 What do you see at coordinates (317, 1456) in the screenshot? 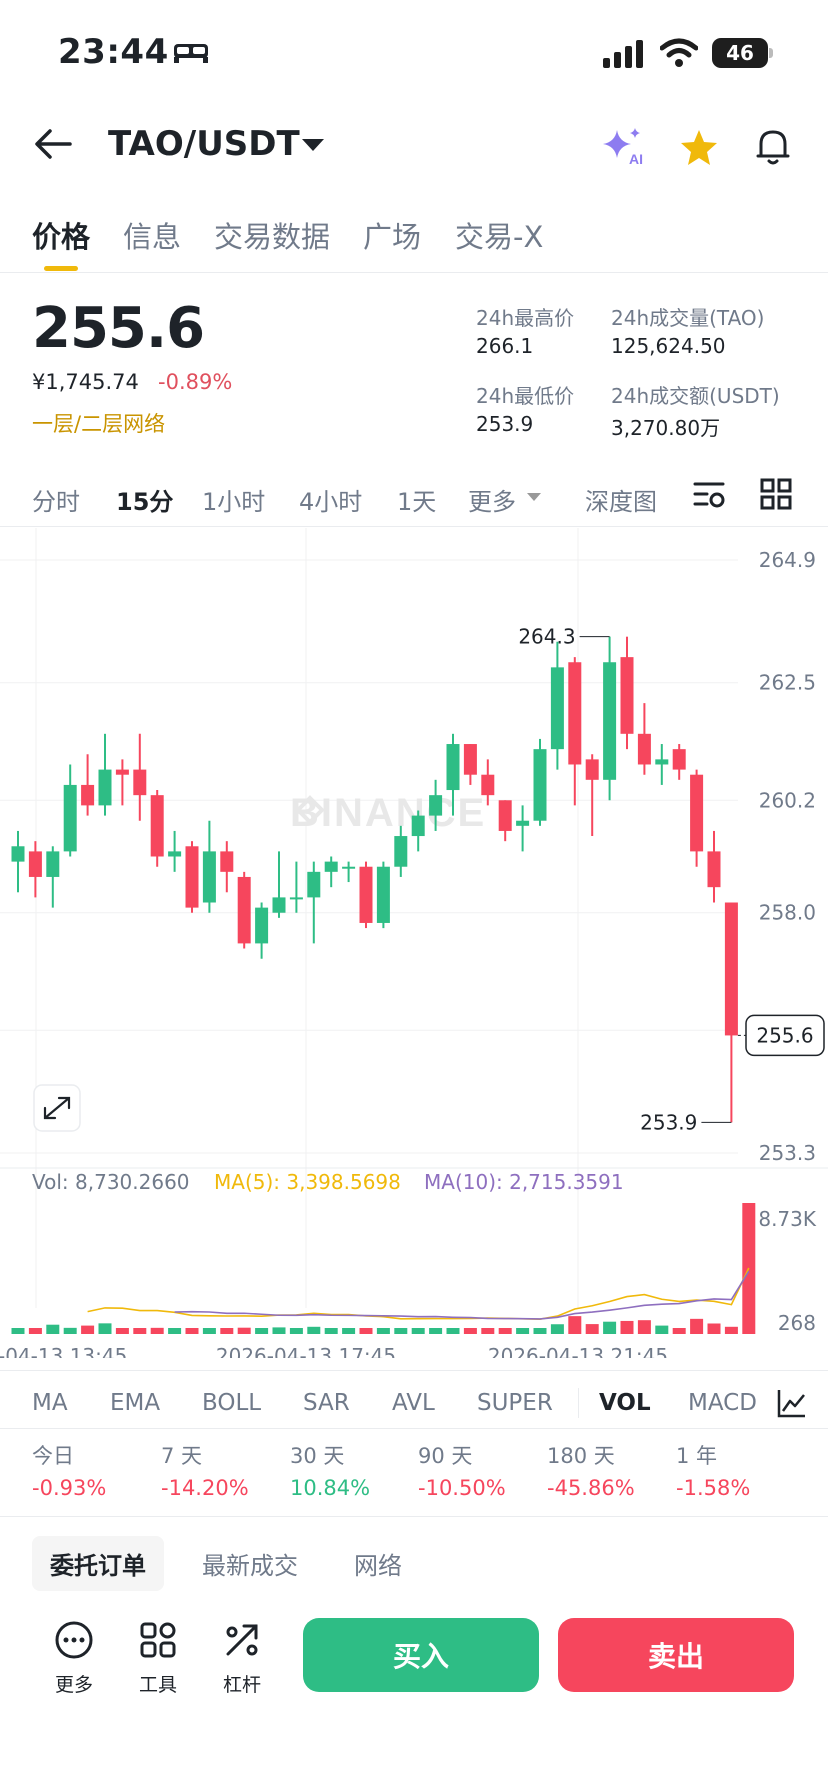
I see `performance-label: 30 天` at bounding box center [317, 1456].